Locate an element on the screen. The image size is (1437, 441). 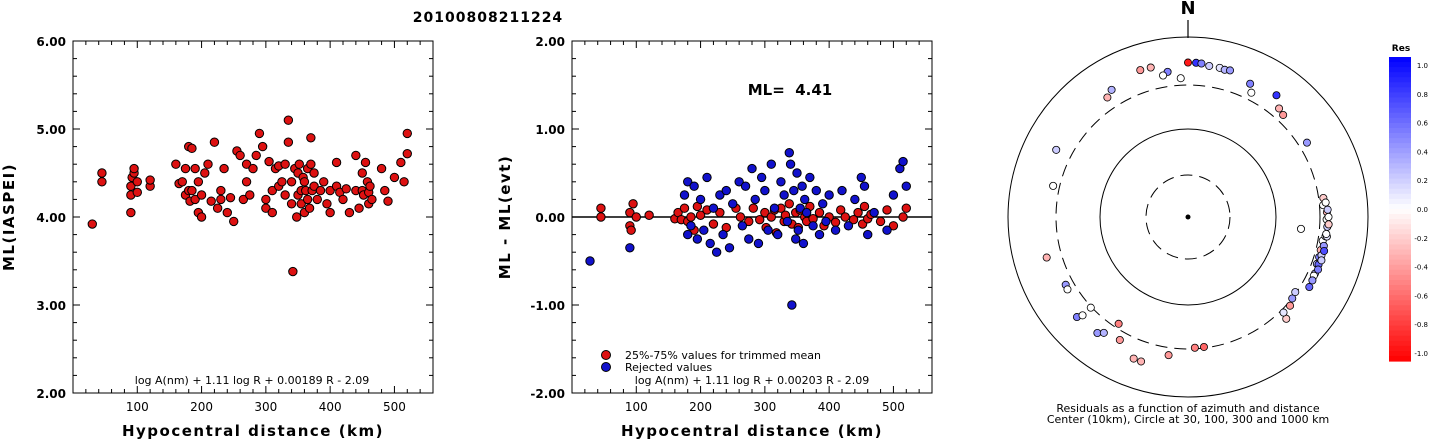
colorbar-tick-label: -0.8 is located at coordinates (1421, 325).